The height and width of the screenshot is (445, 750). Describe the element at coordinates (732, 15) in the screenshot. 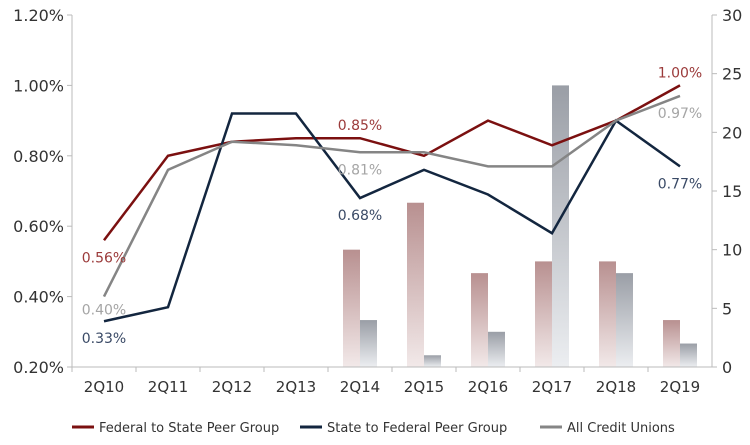

I see `right-tick-label: 30` at that location.